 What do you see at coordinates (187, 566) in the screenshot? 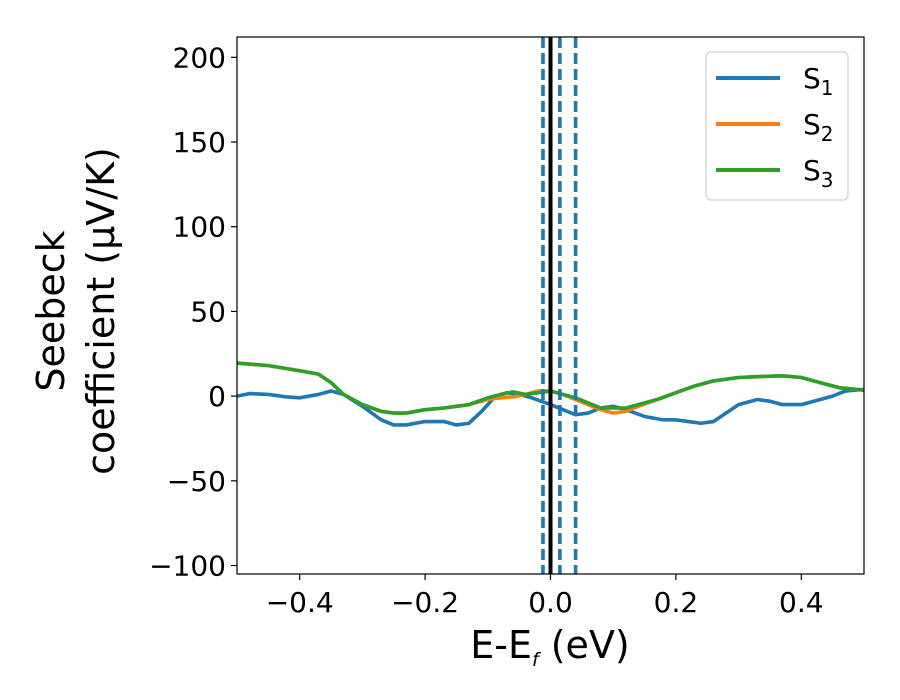
I see `y-tick-label: −100` at bounding box center [187, 566].